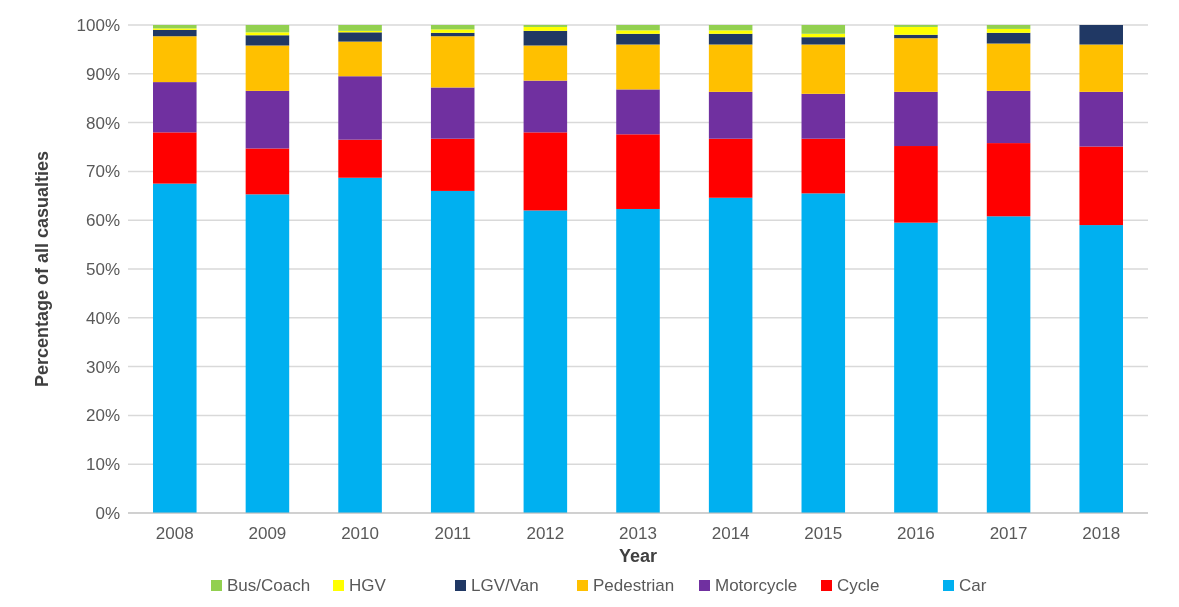 Image resolution: width=1179 pixels, height=607 pixels. Describe the element at coordinates (638, 533) in the screenshot. I see `x-tick-label: 2013` at that location.